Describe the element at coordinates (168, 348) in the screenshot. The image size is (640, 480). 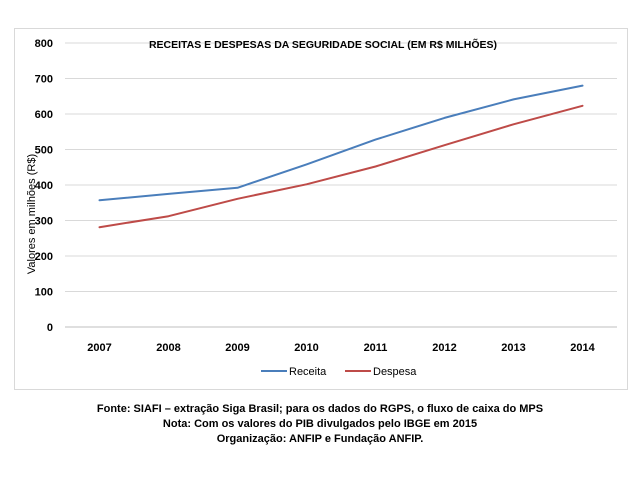
I see `x-tick-label: 2008` at that location.